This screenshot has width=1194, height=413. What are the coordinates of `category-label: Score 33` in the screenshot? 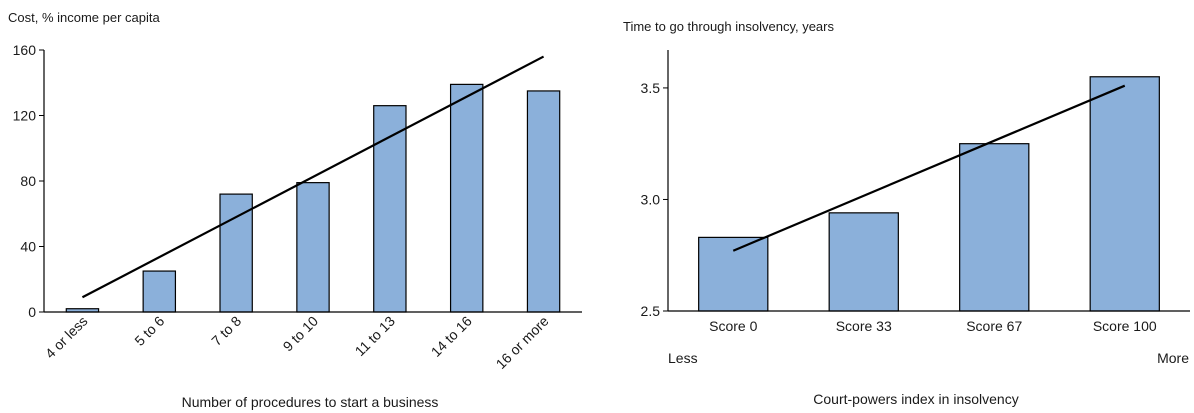 It's located at (864, 326).